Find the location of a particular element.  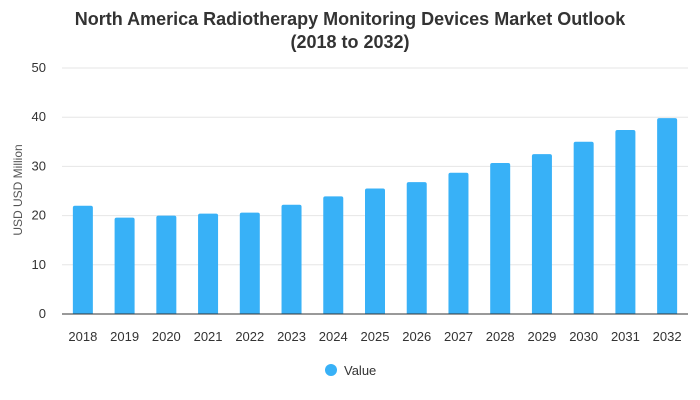

bar-2024 is located at coordinates (333, 255).